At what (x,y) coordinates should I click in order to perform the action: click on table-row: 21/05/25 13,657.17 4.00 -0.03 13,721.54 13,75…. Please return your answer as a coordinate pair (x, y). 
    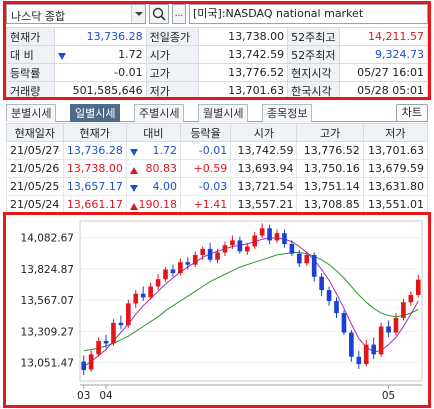
    Looking at the image, I should click on (217, 186).